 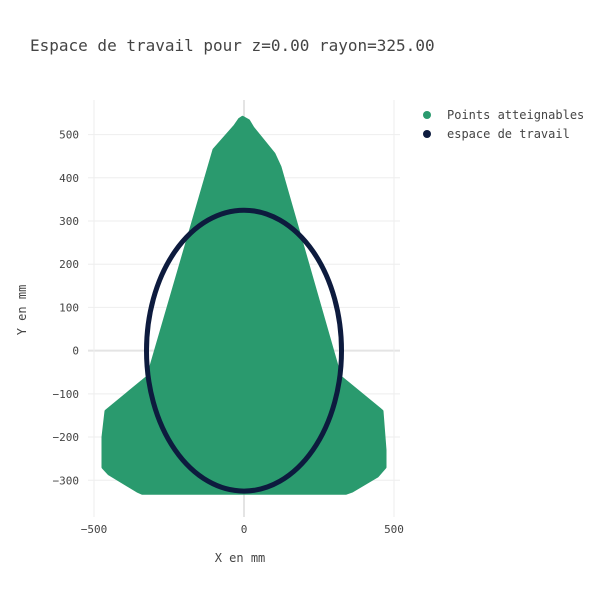 I want to click on y-tick-label: 500, so click(x=69, y=135).